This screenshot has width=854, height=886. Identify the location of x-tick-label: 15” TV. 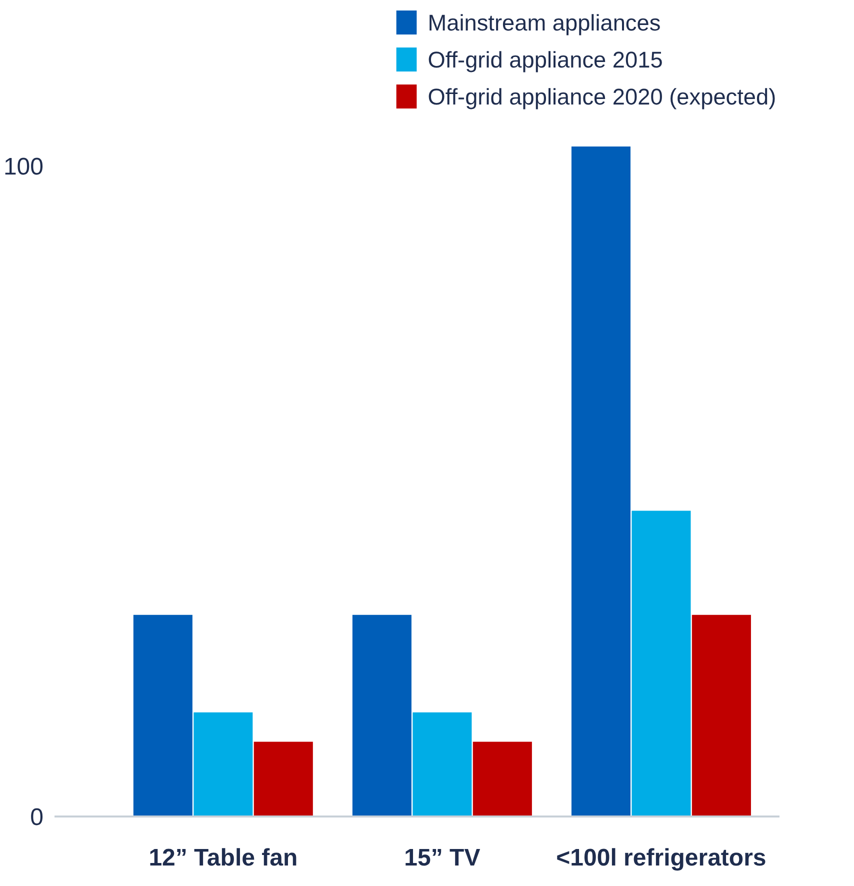
(442, 858).